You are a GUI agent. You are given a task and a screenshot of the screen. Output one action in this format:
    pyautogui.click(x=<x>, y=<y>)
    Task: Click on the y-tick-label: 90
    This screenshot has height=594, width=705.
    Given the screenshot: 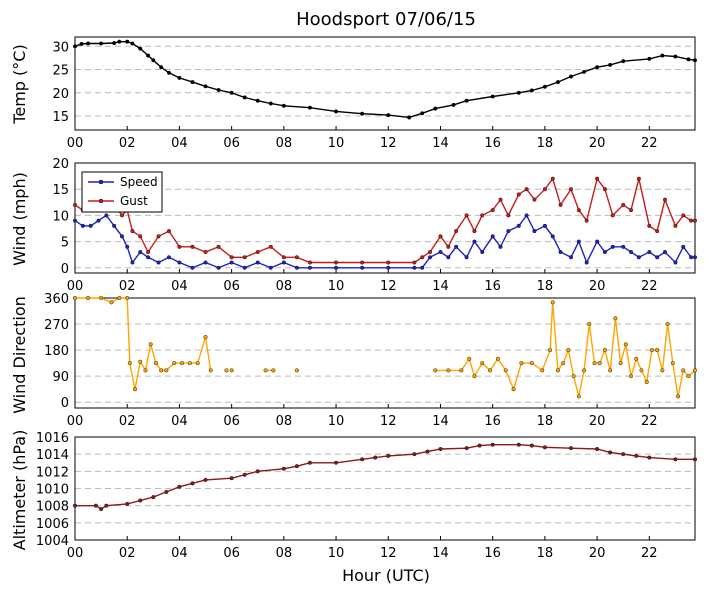 What is the action you would take?
    pyautogui.click(x=60, y=377)
    